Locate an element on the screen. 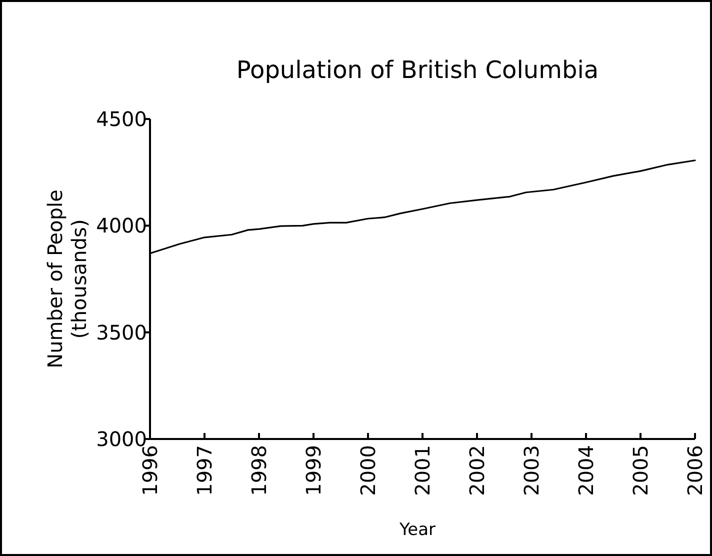 The width and height of the screenshot is (712, 556). x-tick-label: 2000 is located at coordinates (368, 470).